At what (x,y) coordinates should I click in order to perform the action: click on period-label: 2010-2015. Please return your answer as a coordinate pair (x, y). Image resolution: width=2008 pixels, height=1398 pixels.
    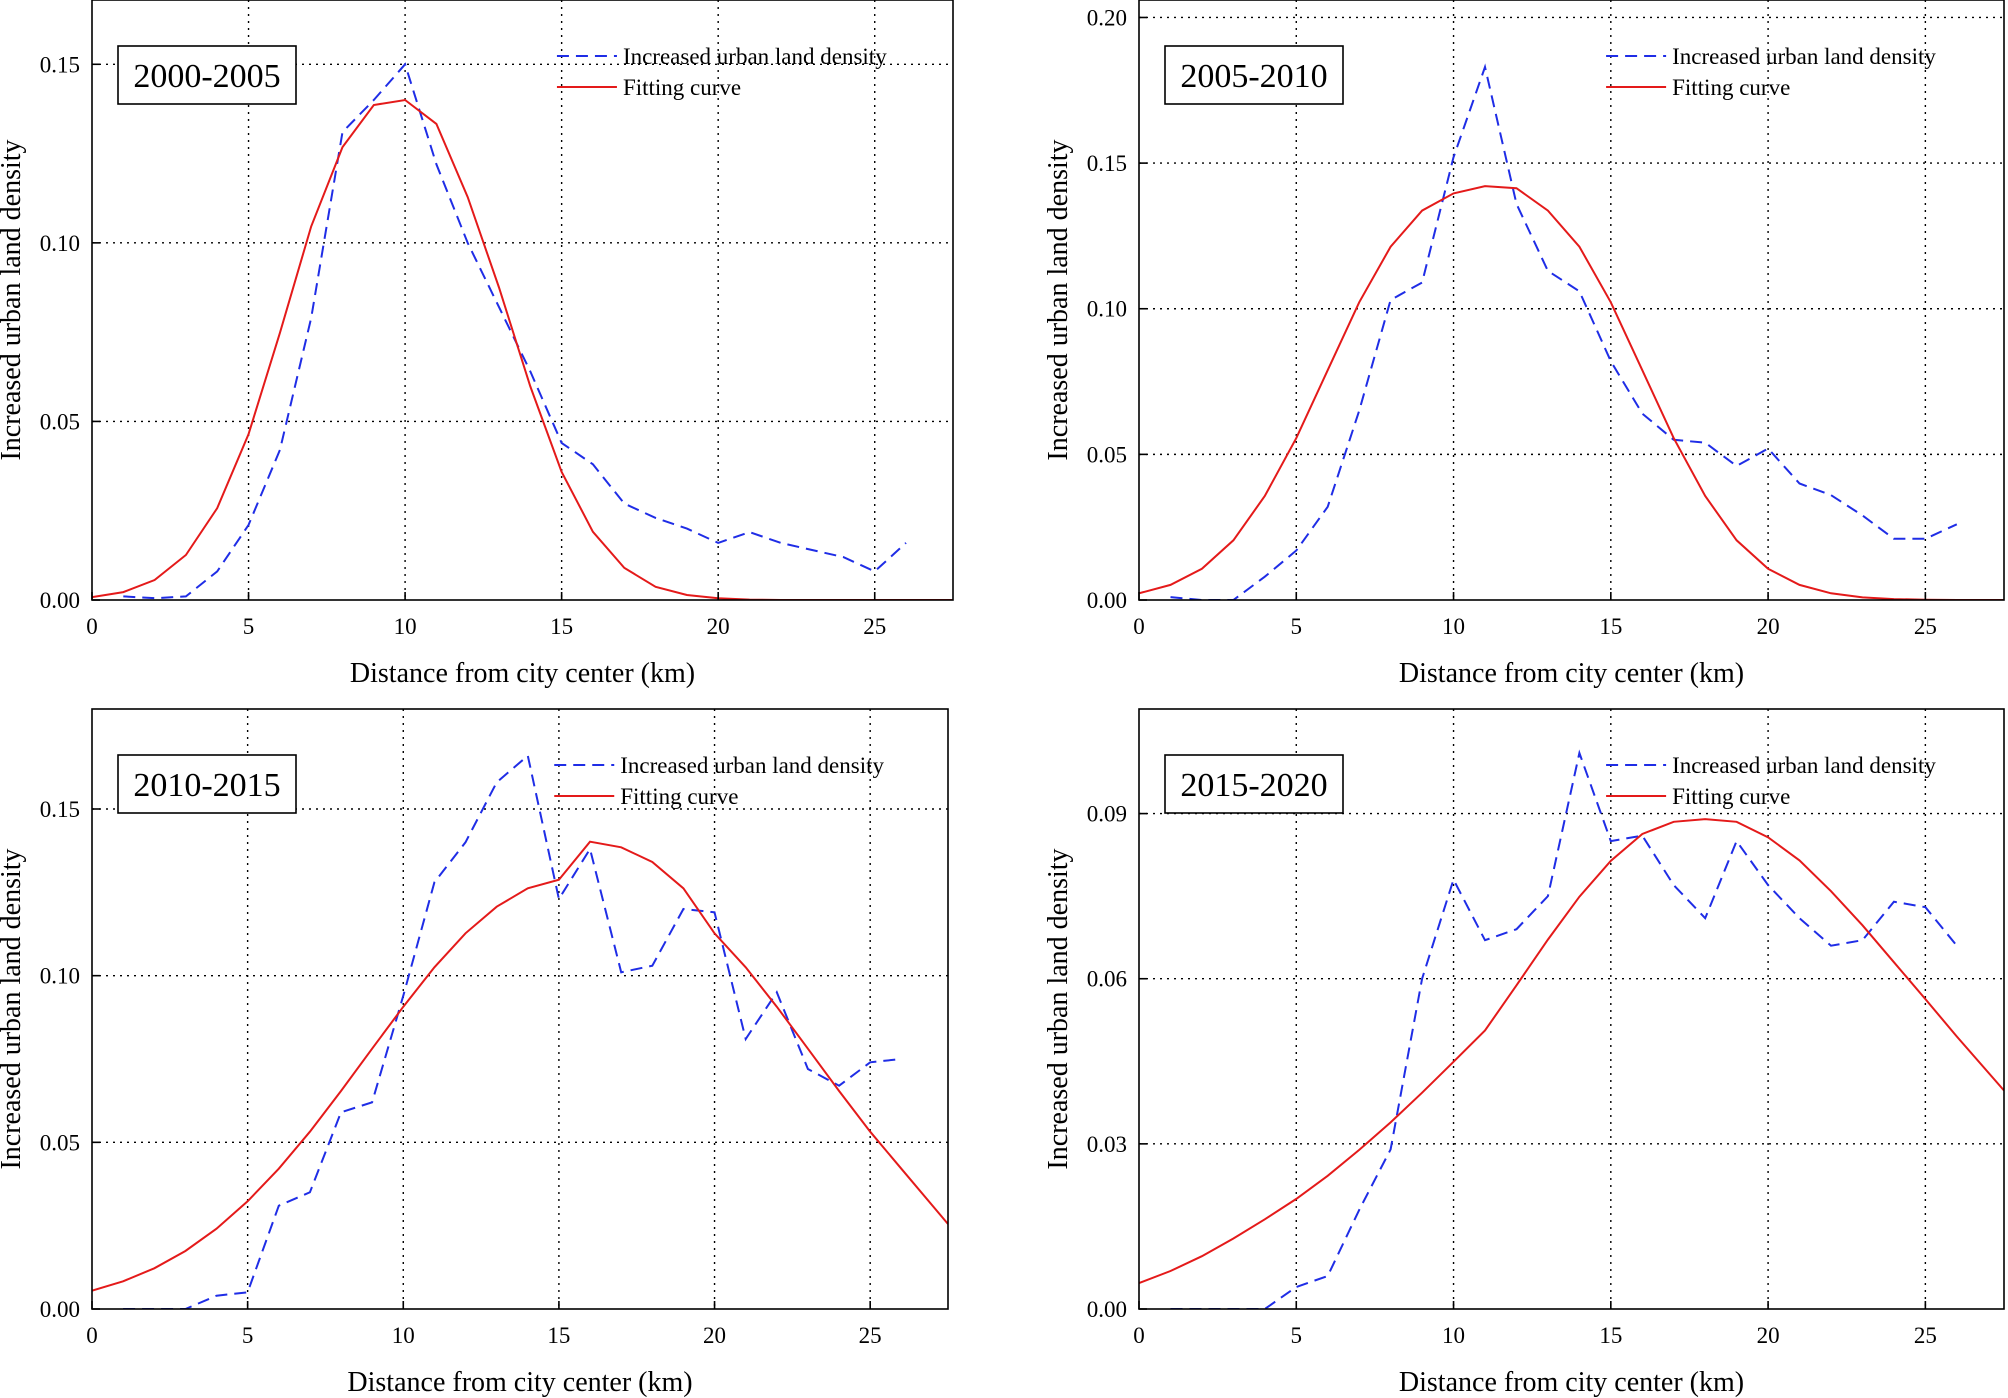
    Looking at the image, I should click on (206, 785).